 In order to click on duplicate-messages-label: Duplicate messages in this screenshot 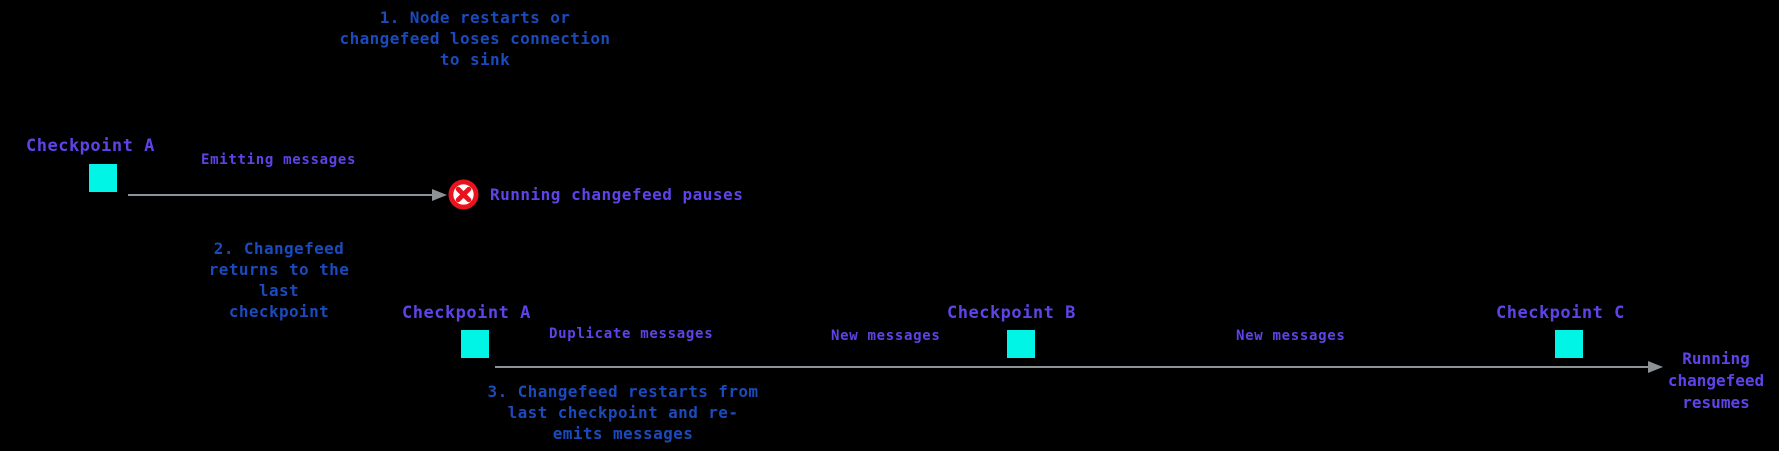, I will do `click(631, 334)`.